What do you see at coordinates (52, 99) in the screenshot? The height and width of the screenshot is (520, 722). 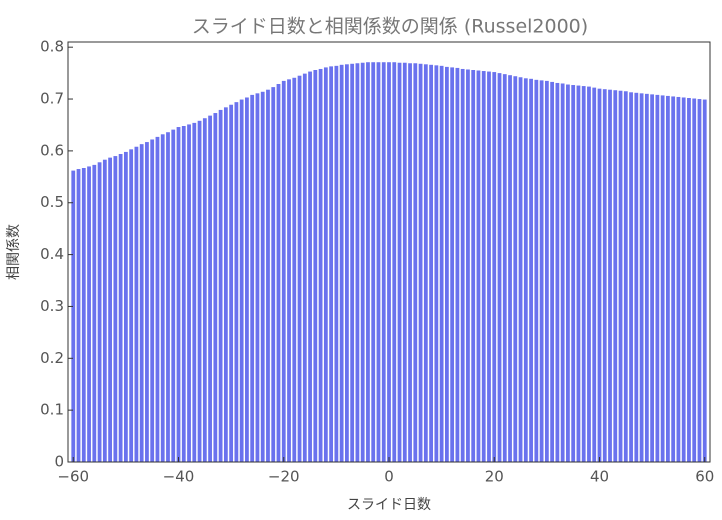 I see `y-tick-label: 0.7` at bounding box center [52, 99].